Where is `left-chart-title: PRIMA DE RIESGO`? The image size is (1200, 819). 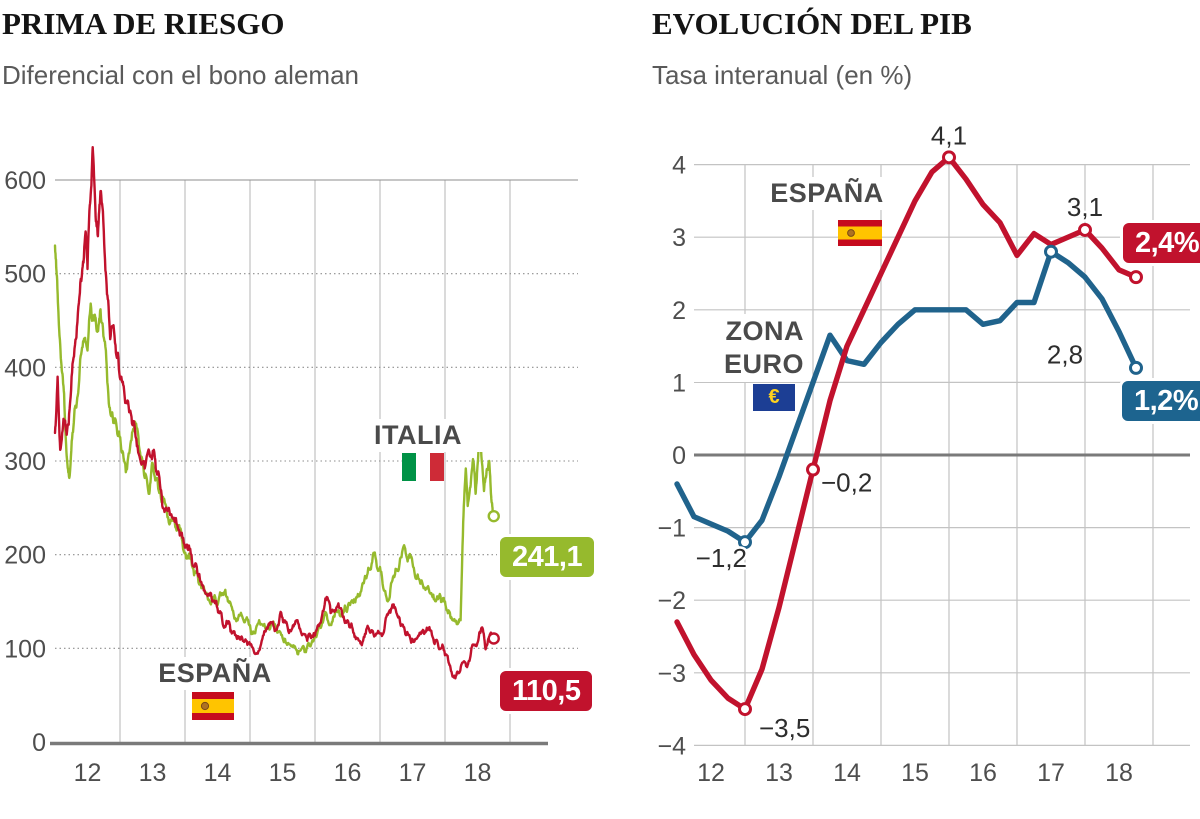 left-chart-title: PRIMA DE RIESGO is located at coordinates (143, 23).